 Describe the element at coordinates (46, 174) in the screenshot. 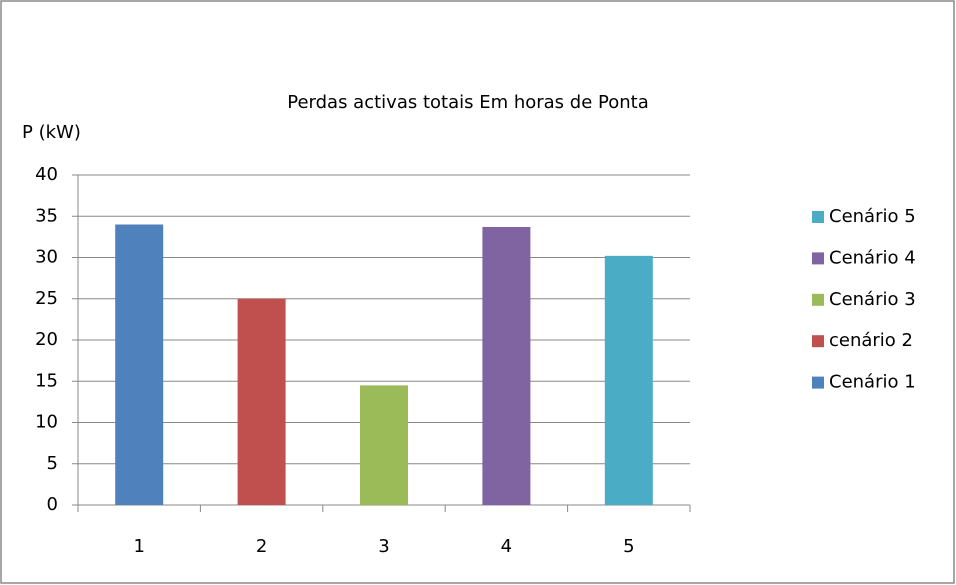

I see `y-tick-label: 40` at that location.